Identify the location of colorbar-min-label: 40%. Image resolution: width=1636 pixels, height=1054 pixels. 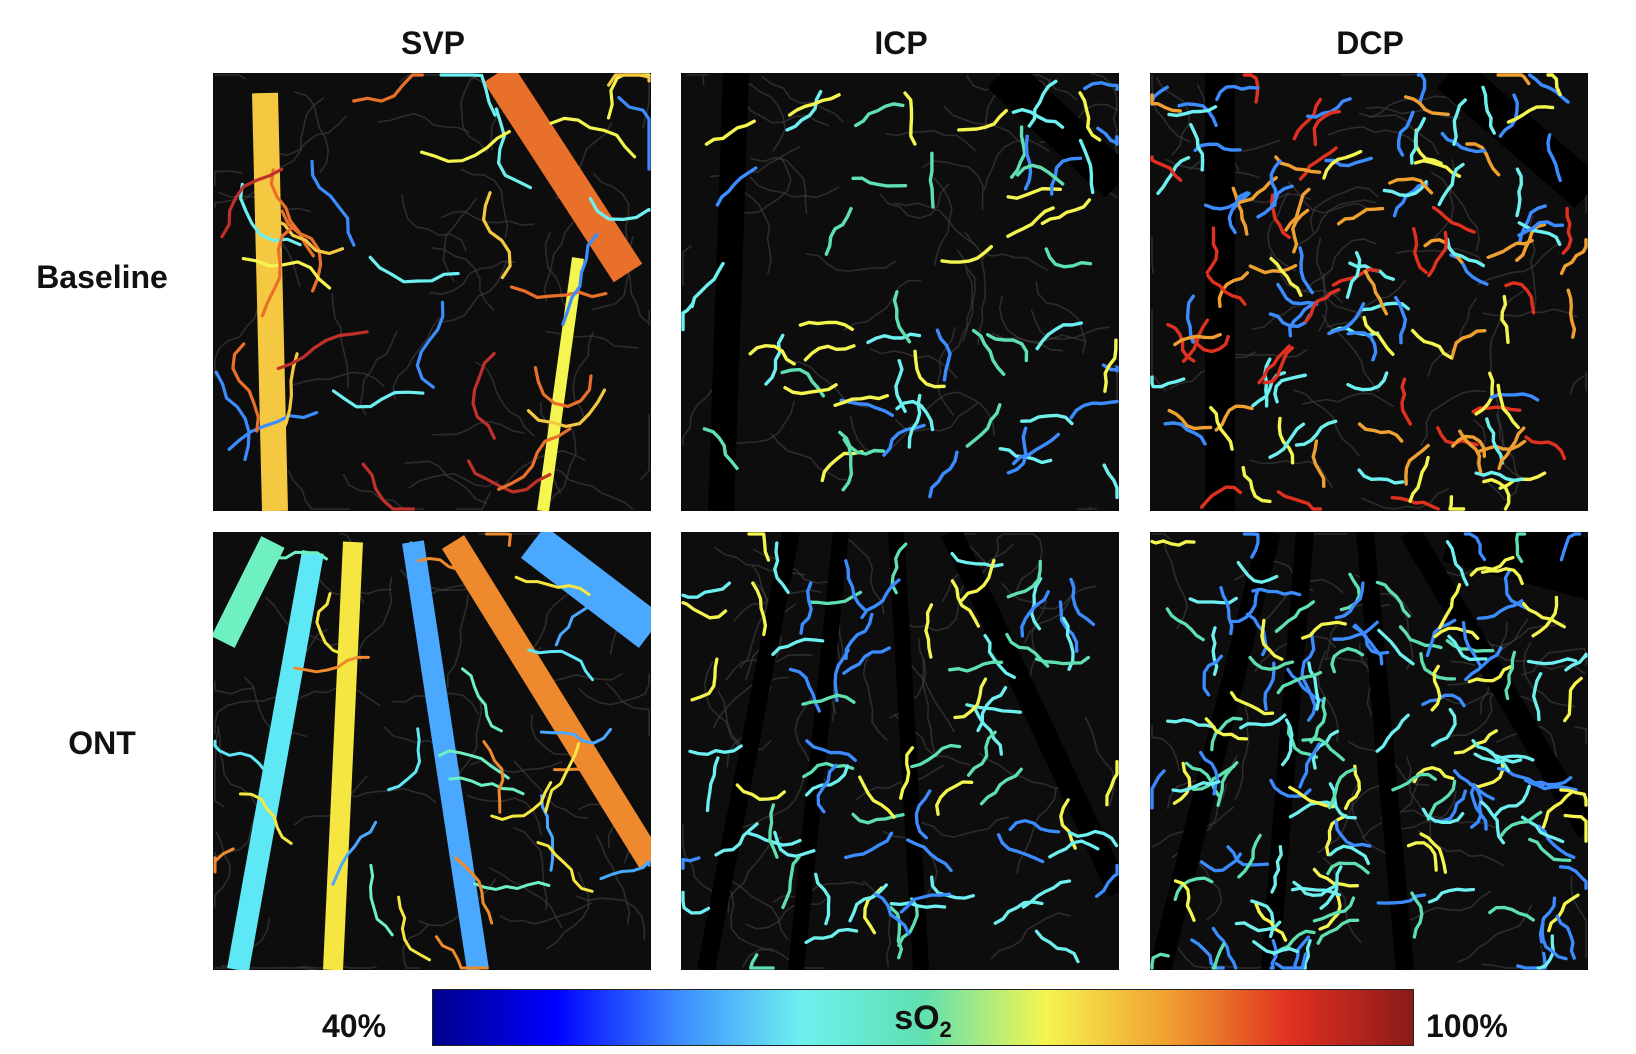
(354, 1026).